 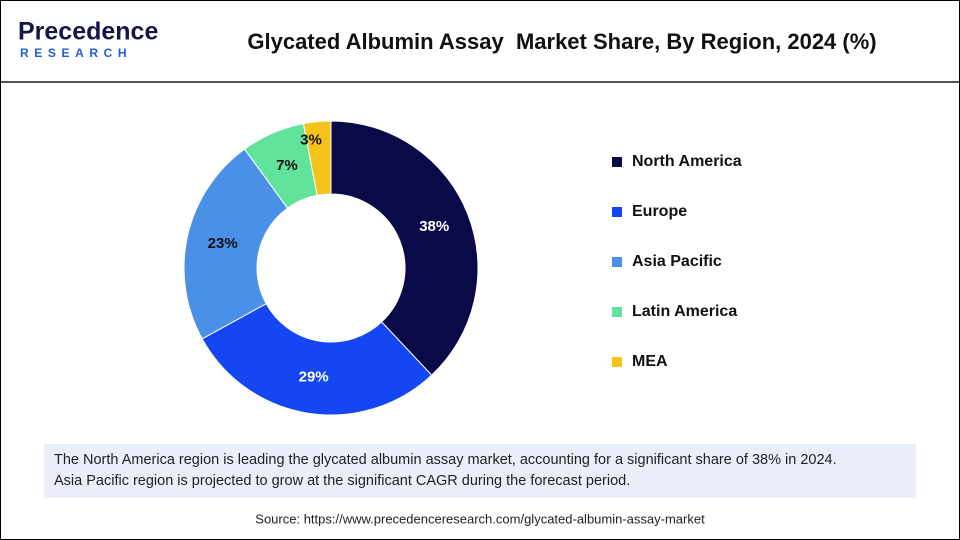 What do you see at coordinates (687, 161) in the screenshot?
I see `legend-label: North America` at bounding box center [687, 161].